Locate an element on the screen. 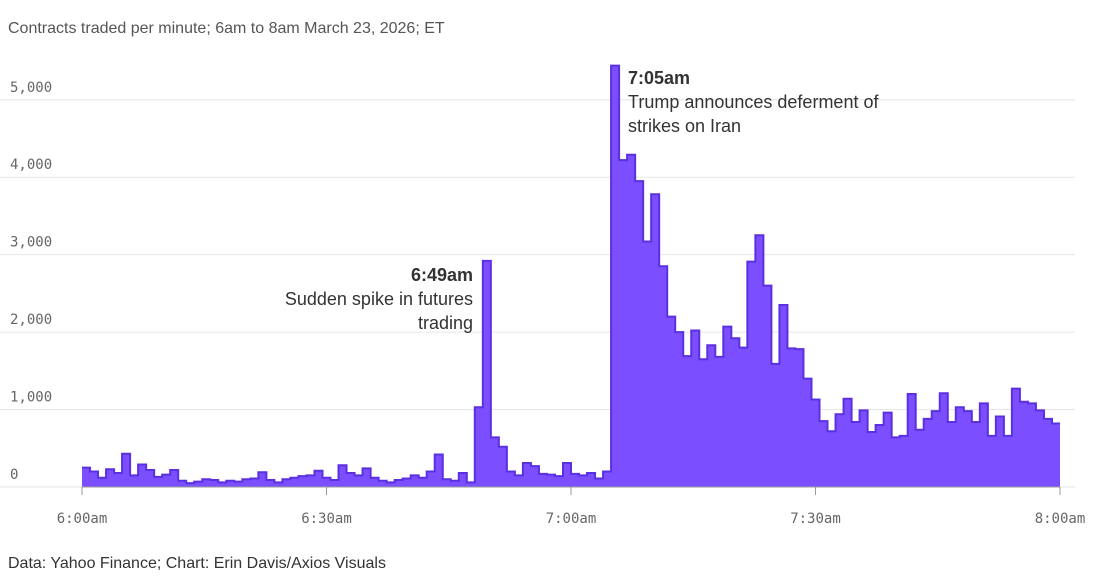 This screenshot has width=1110, height=585. x-tick-label: 7:30am is located at coordinates (815, 519).